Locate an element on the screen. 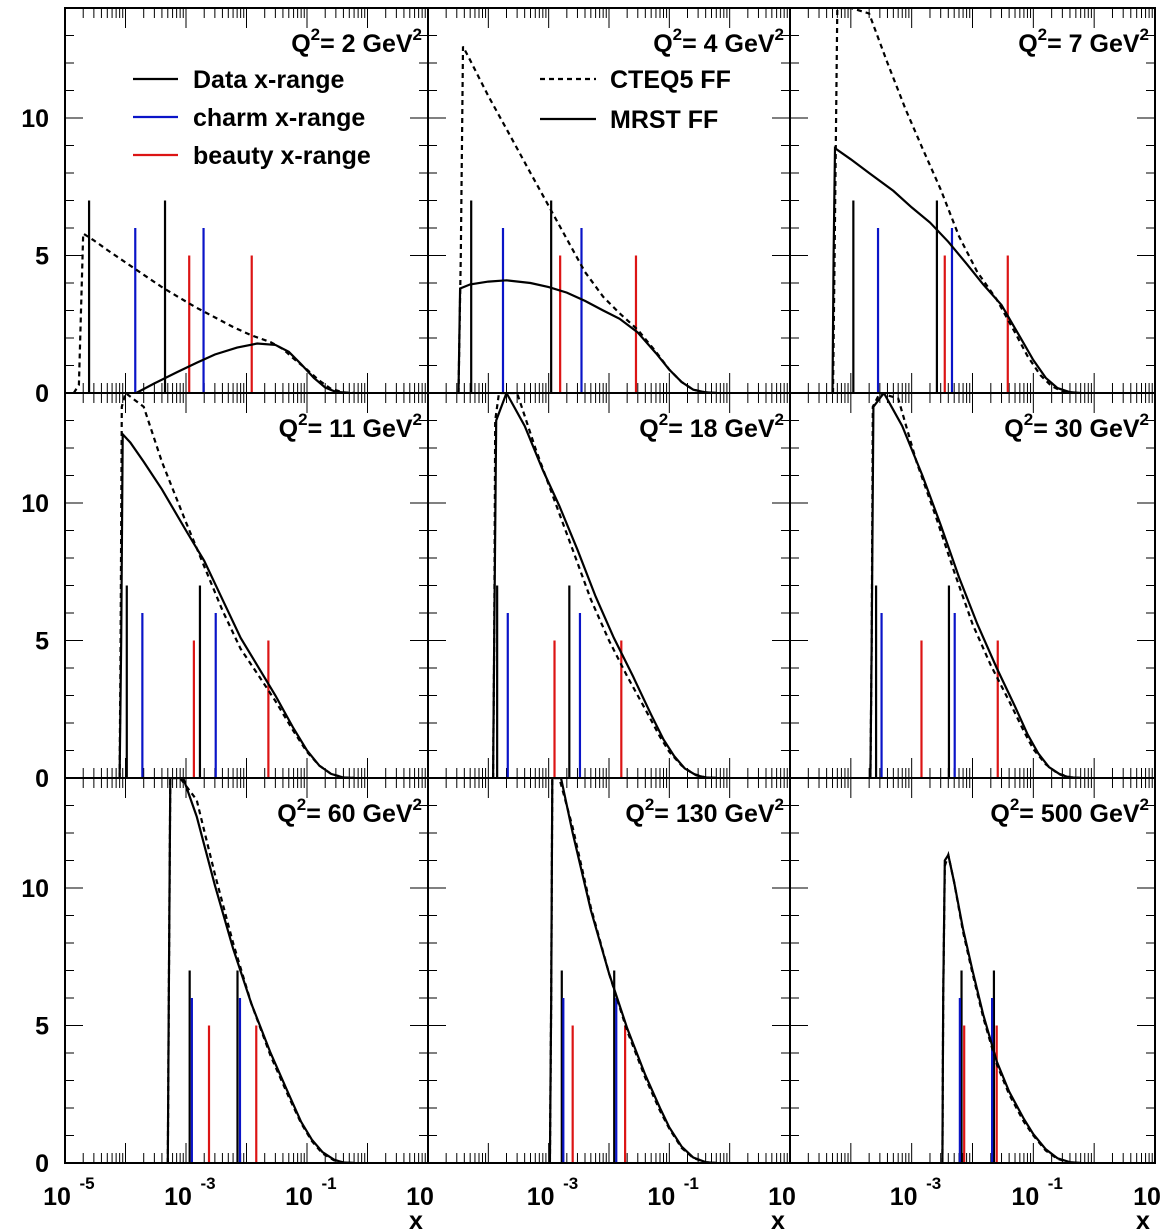  legend-label: MRST FF is located at coordinates (664, 120).